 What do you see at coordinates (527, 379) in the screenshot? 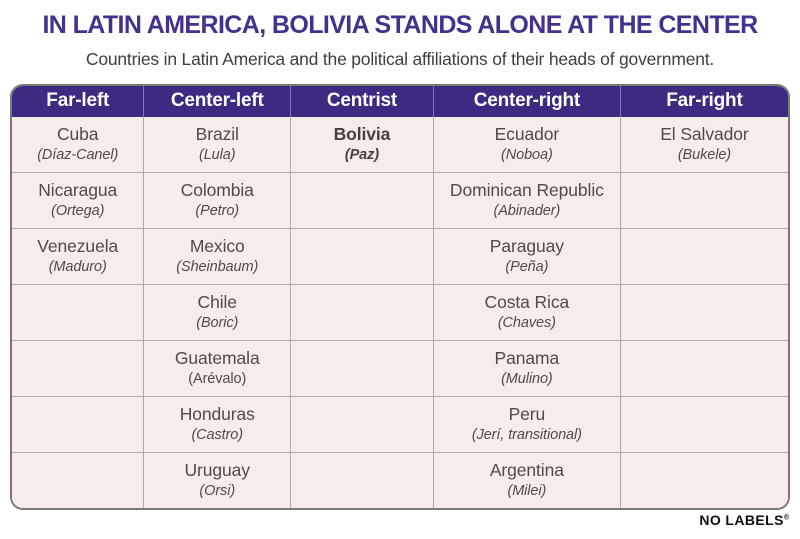
I see `leader-name: (Mulino)` at bounding box center [527, 379].